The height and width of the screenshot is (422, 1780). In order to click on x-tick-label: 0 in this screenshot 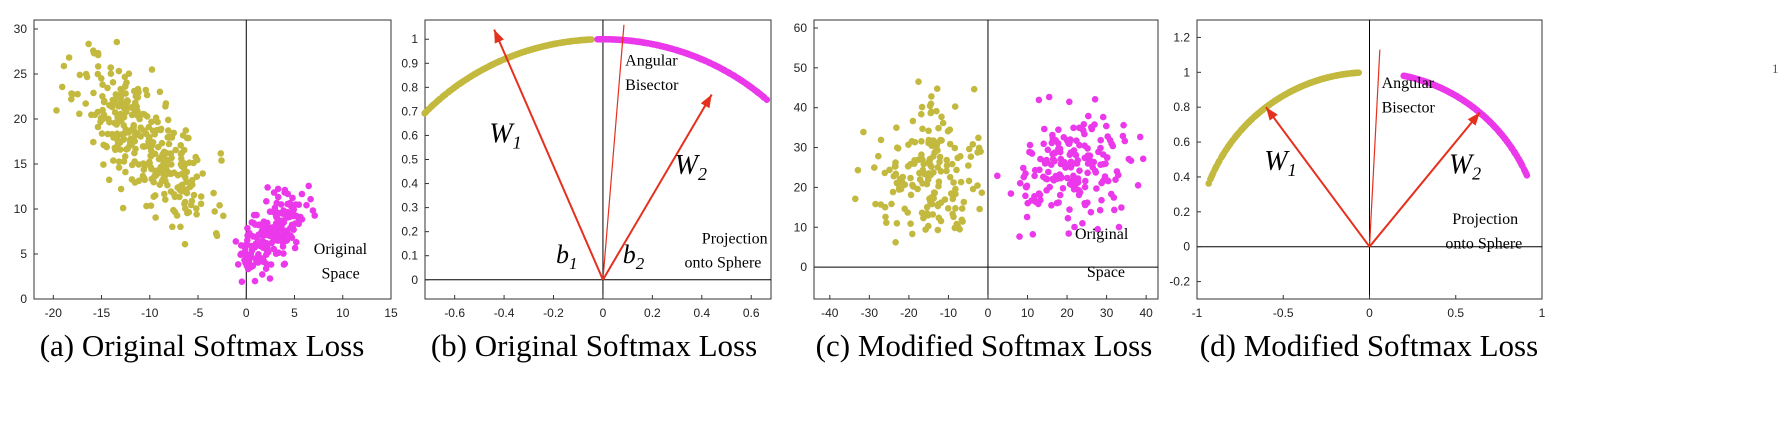, I will do `click(246, 313)`.